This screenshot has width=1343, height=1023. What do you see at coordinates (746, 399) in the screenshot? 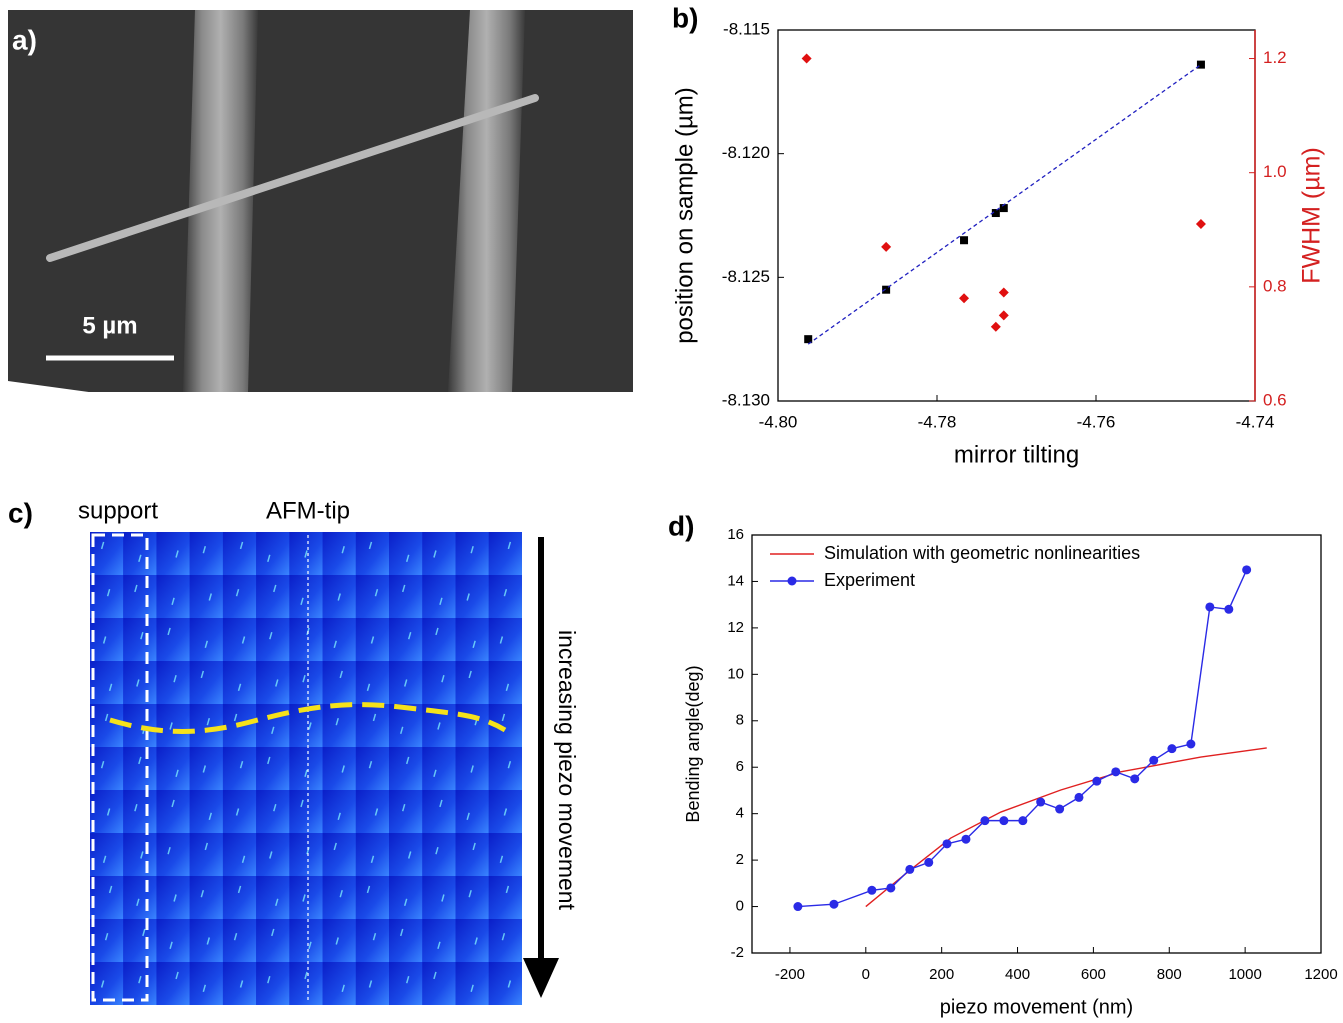
I see `y-tick-label: -8.130` at bounding box center [746, 399].